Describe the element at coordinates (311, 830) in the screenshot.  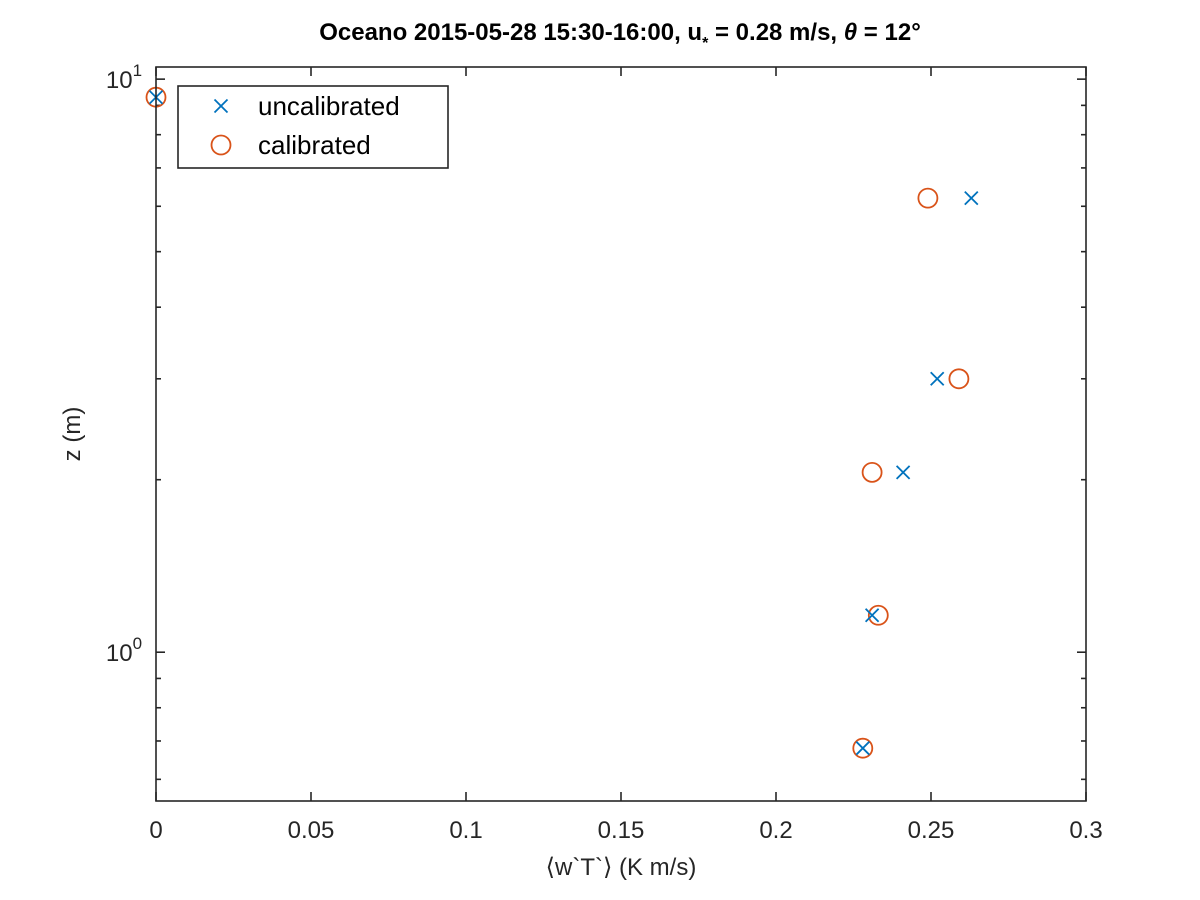
I see `x-tick-label: 0.05` at that location.